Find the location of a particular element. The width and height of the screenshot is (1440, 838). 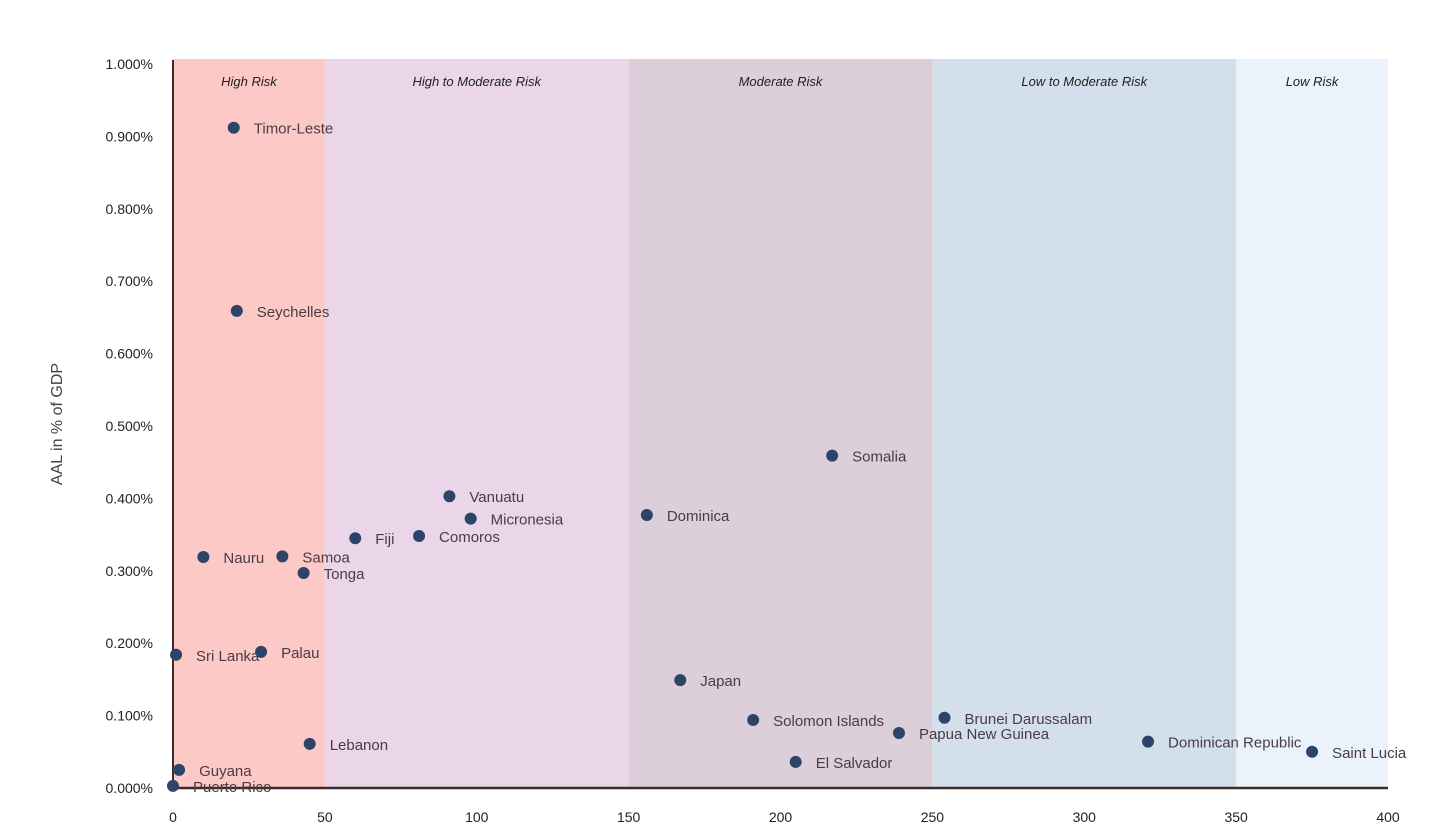

y-tick-label: 0.500% is located at coordinates (129, 426).